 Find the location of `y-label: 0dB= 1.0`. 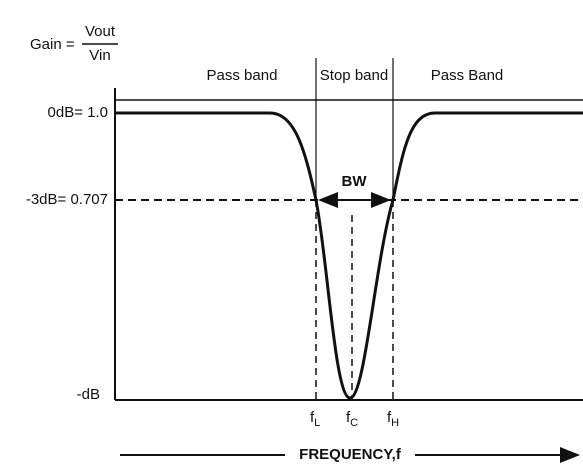

y-label: 0dB= 1.0 is located at coordinates (78, 112).